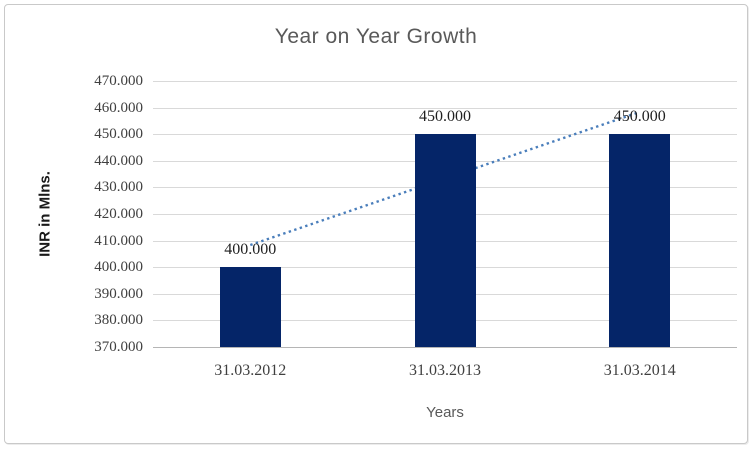 The height and width of the screenshot is (451, 756). I want to click on y-tick-label: 450.000, so click(118, 134).